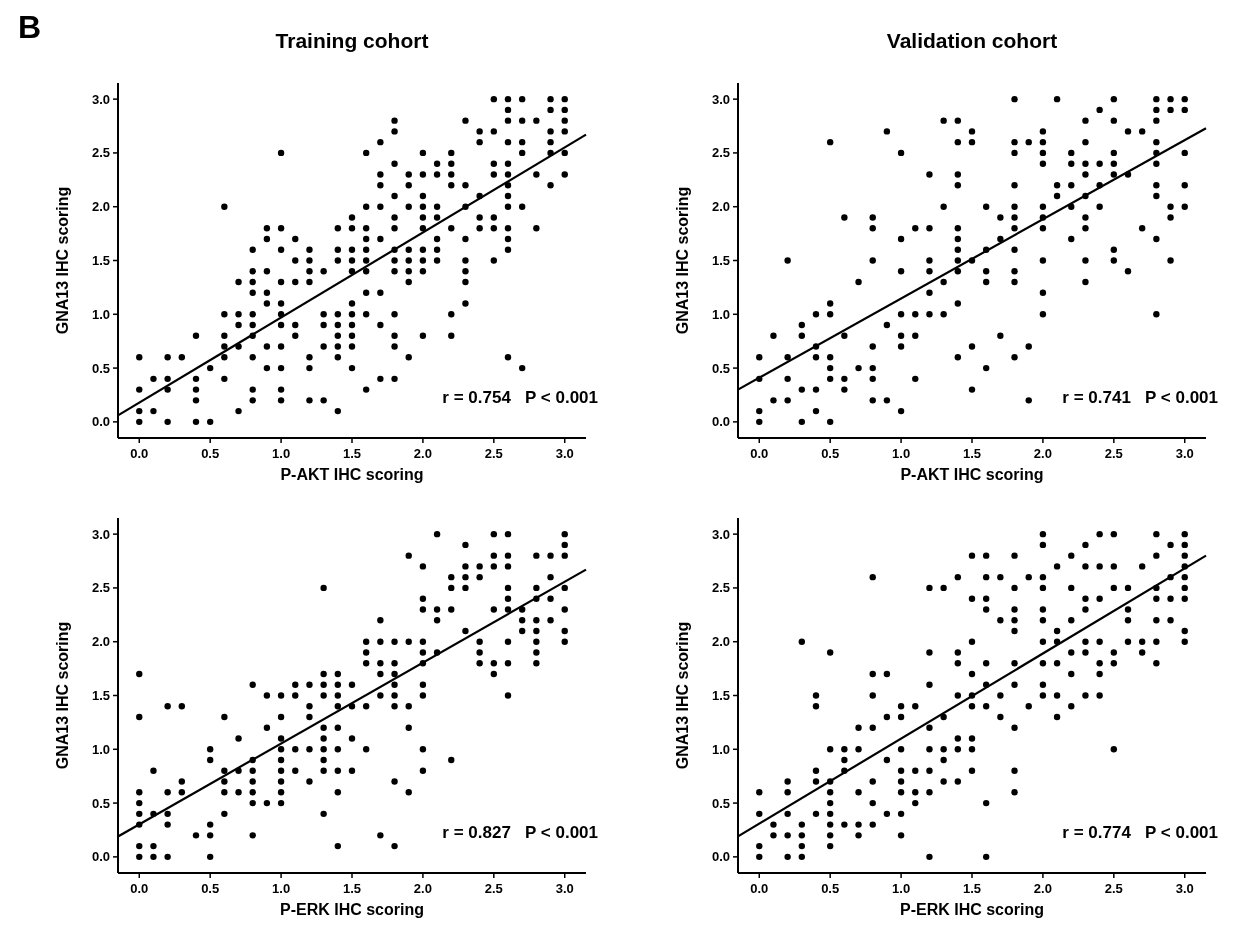 This screenshot has width=1249, height=941. What do you see at coordinates (30, 27) in the screenshot?
I see `text: B` at bounding box center [30, 27].